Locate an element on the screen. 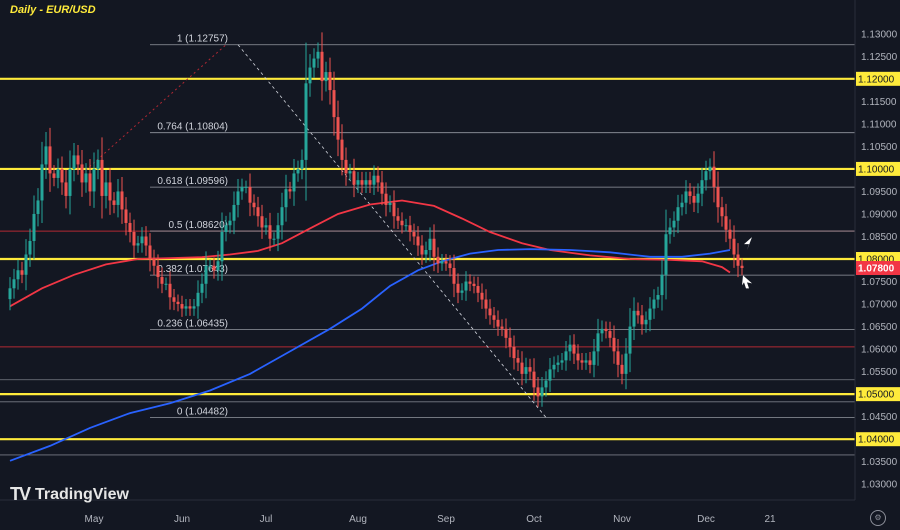 The width and height of the screenshot is (900, 530). tradingview-logo: TV TradingView is located at coordinates (69, 494).